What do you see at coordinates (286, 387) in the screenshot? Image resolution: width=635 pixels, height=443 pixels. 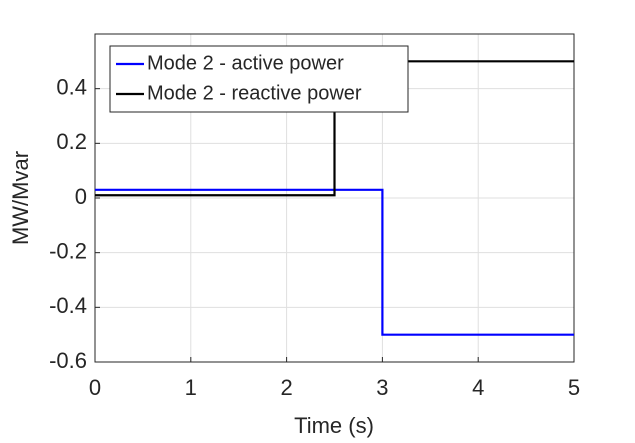 I see `x-tick-label: 2` at bounding box center [286, 387].